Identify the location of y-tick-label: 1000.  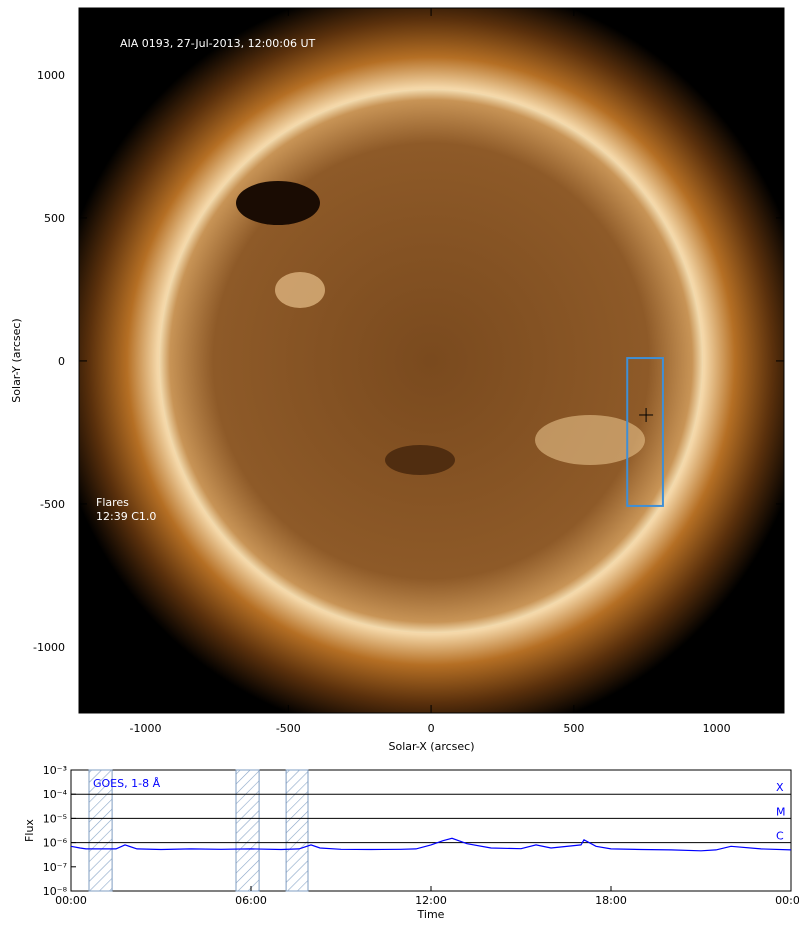
(51, 75).